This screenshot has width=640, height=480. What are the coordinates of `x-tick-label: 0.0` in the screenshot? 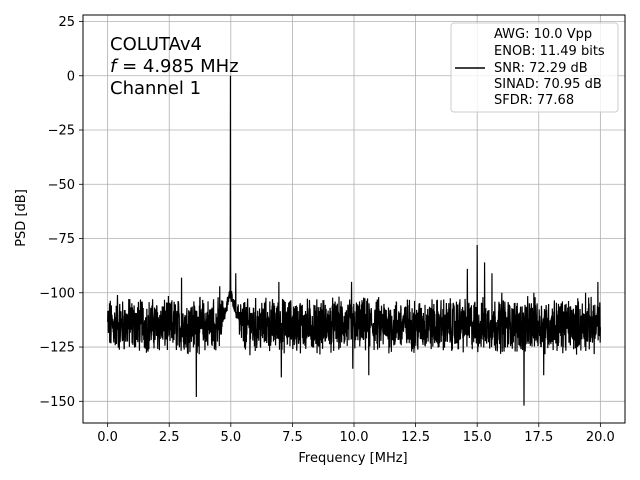 It's located at (107, 437).